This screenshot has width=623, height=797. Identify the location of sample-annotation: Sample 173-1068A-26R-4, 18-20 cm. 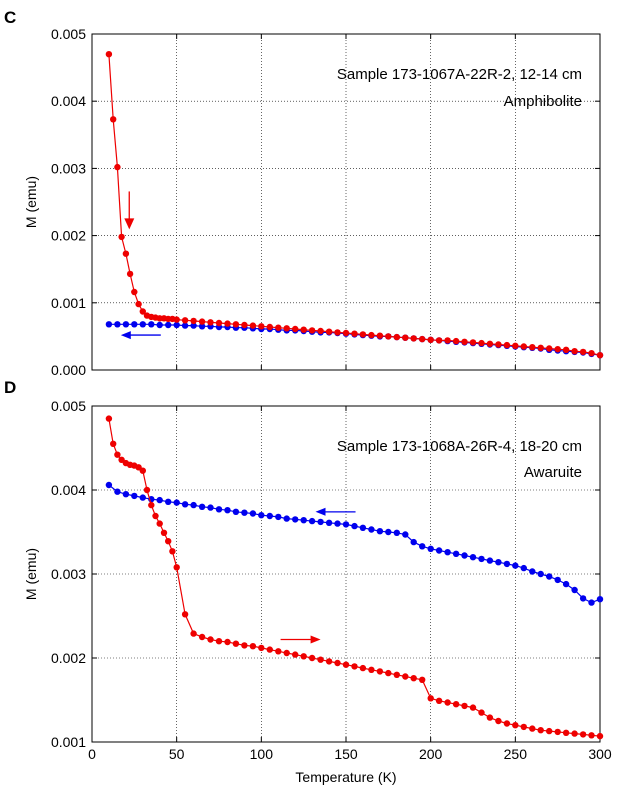
(459, 446).